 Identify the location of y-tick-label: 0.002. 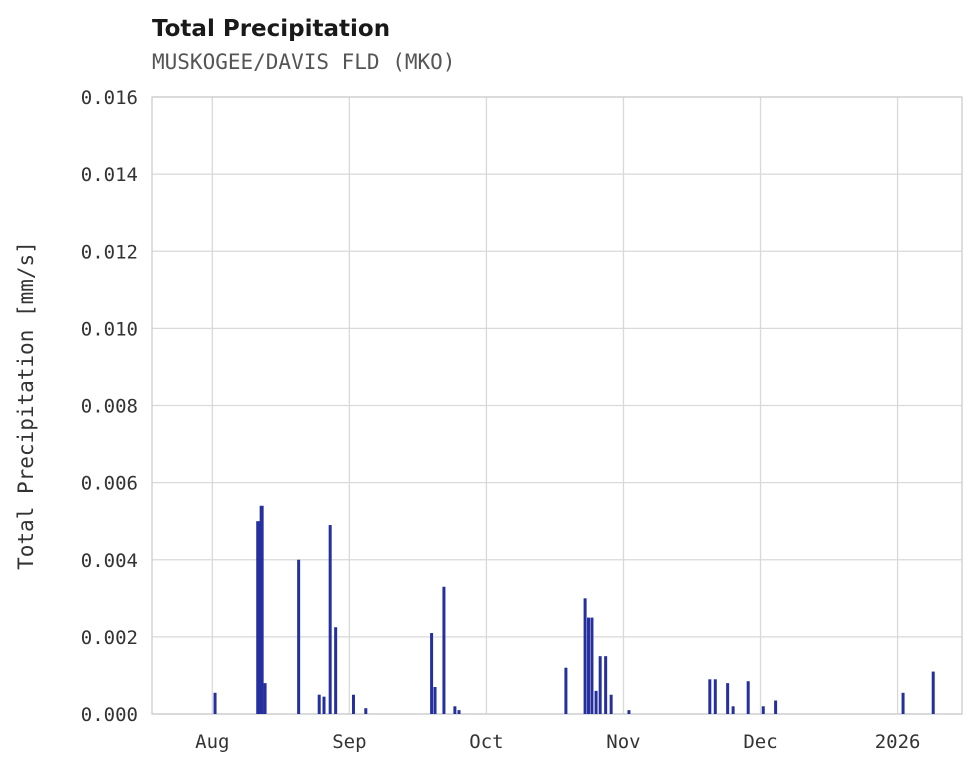
(109, 638).